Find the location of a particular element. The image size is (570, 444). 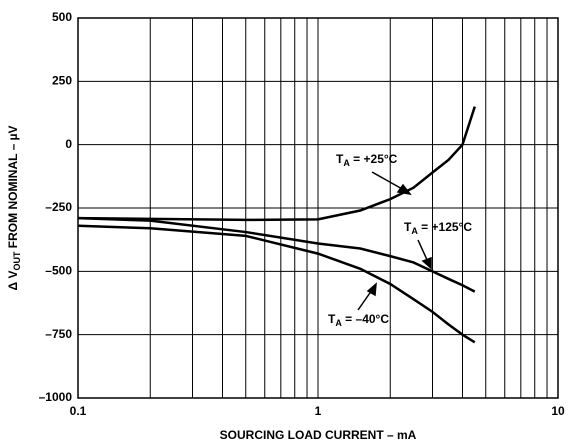

y-tick-label: –1000 is located at coordinates (56, 397).